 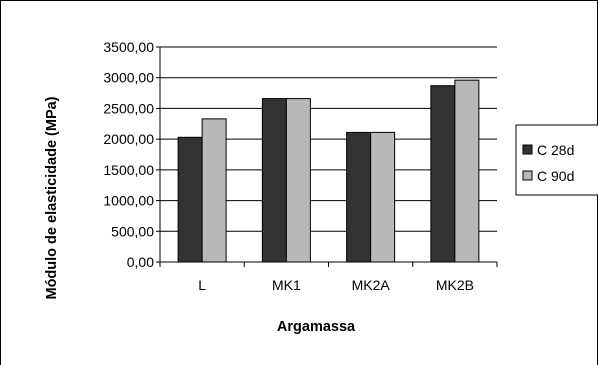 I want to click on y-tick-label: 1500,00, so click(x=128, y=170).